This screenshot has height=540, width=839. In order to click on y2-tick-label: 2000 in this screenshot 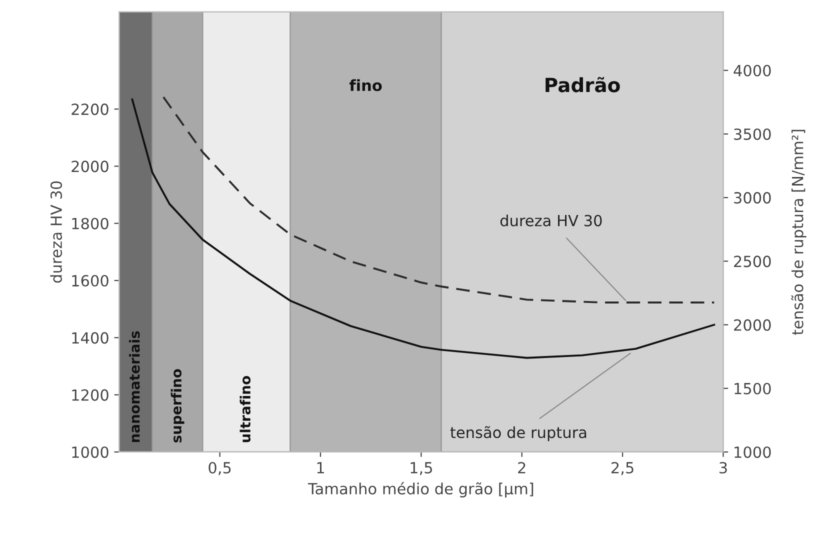, I will do `click(752, 325)`.